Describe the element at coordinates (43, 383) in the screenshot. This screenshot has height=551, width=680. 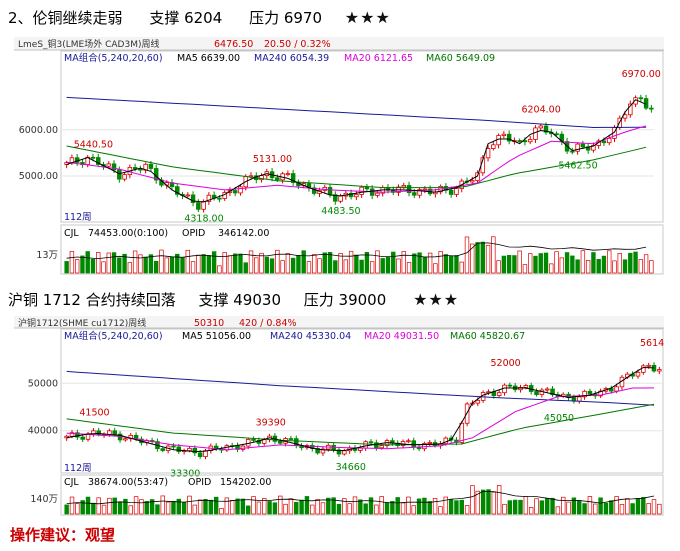
I see `shfe-y-tick-50000: 50000` at that location.